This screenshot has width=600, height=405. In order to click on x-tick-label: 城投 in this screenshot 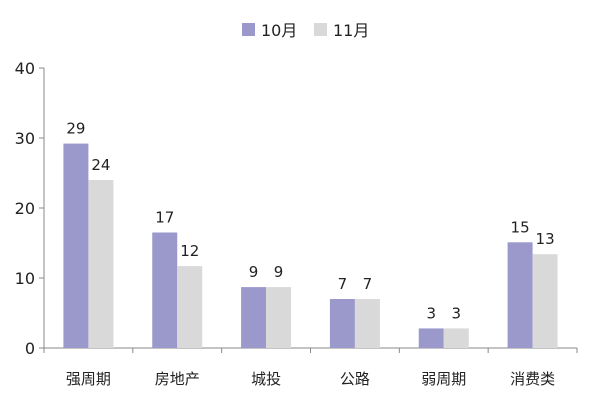, I will do `click(266, 379)`.